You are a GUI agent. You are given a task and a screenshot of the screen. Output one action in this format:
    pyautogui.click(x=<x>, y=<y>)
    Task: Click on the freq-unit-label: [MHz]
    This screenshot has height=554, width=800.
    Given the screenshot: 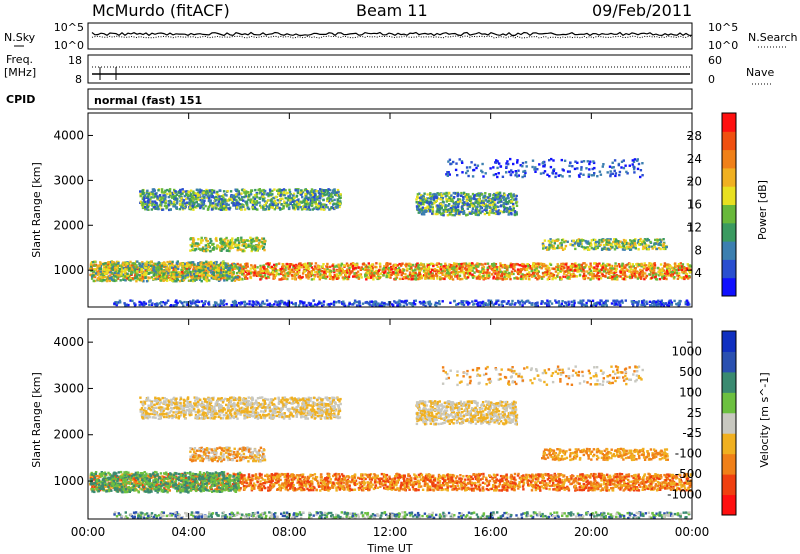 What is the action you would take?
    pyautogui.click(x=20, y=72)
    